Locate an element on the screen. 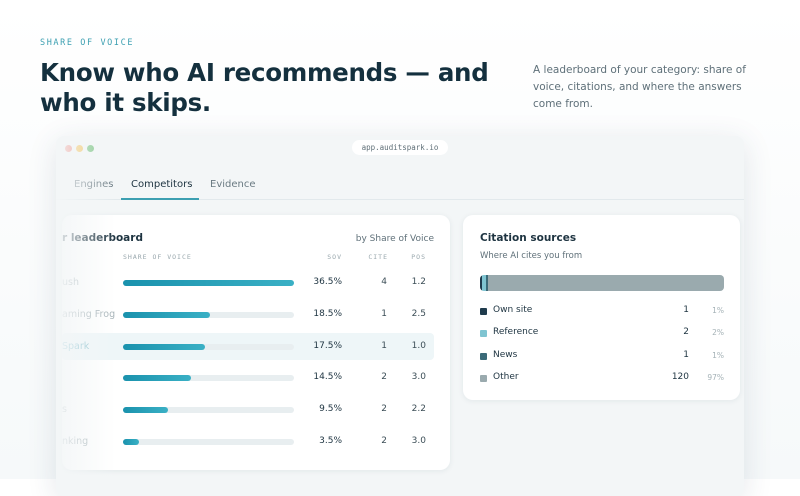  legend-label: Own site is located at coordinates (513, 310).